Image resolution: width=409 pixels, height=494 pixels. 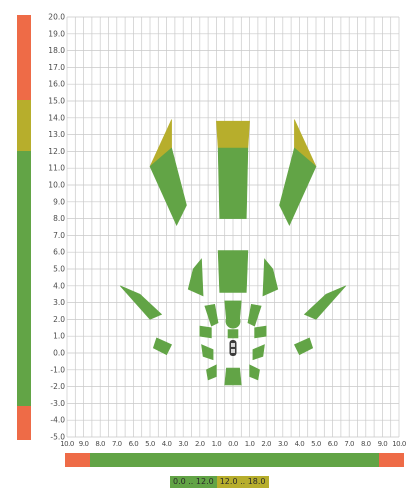 What do you see at coordinates (56, 101) in the screenshot?
I see `y-tick-label: 15.0` at bounding box center [56, 101].